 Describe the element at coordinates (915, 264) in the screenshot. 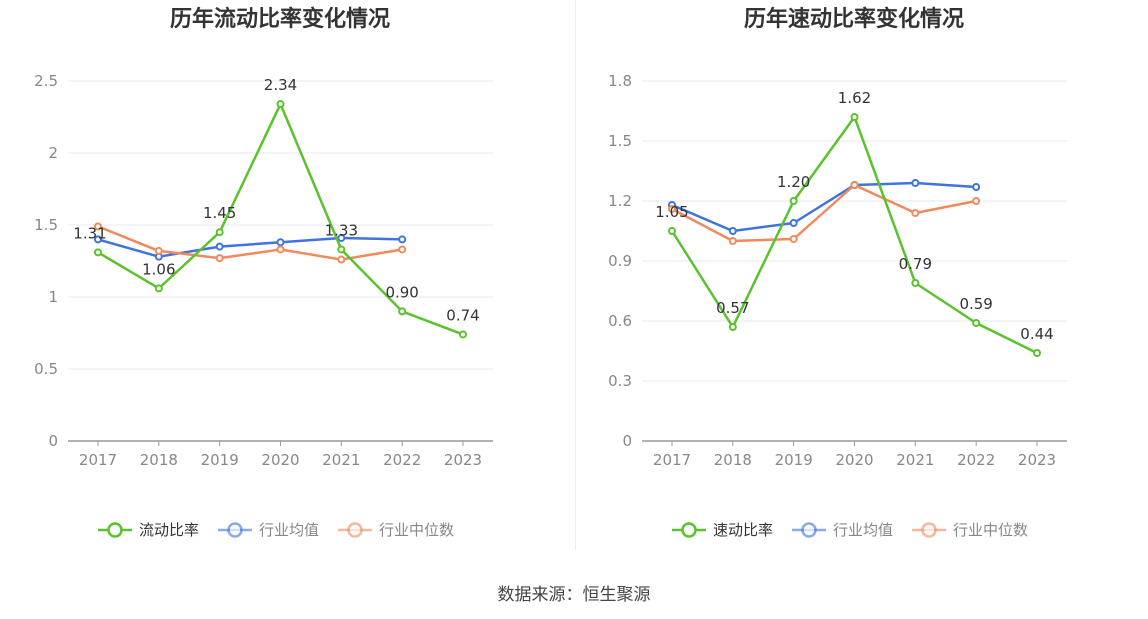

I see `quick-ratio-data-label: 0.79` at that location.